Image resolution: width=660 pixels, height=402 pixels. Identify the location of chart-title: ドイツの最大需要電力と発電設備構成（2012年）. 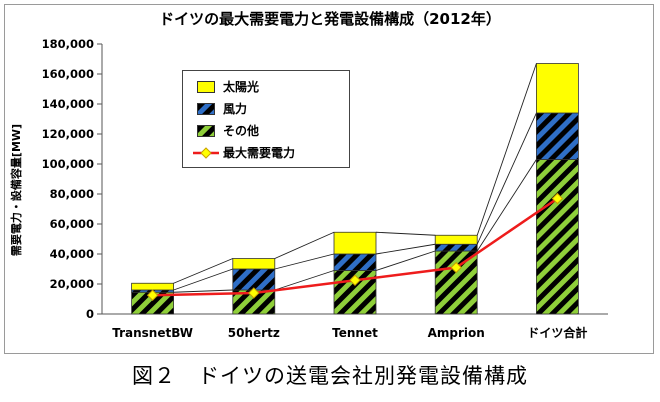
(330, 19).